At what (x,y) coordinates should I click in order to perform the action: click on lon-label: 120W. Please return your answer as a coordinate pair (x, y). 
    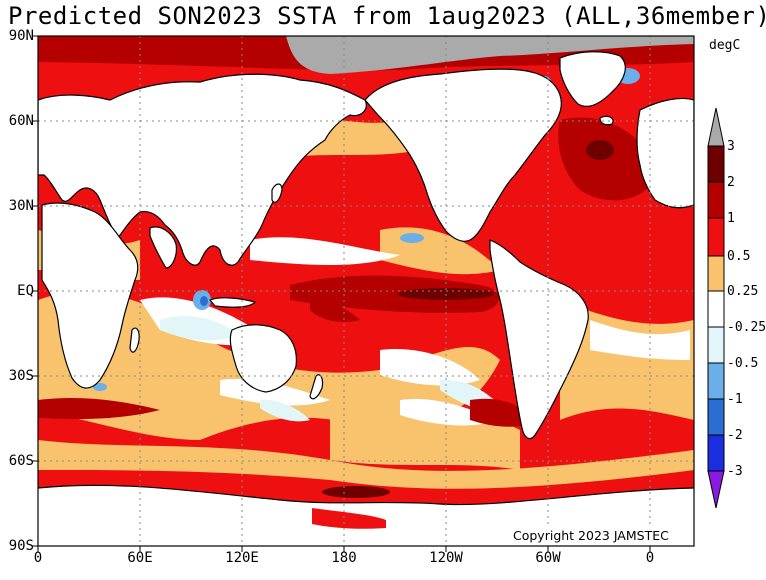
    Looking at the image, I should click on (446, 558).